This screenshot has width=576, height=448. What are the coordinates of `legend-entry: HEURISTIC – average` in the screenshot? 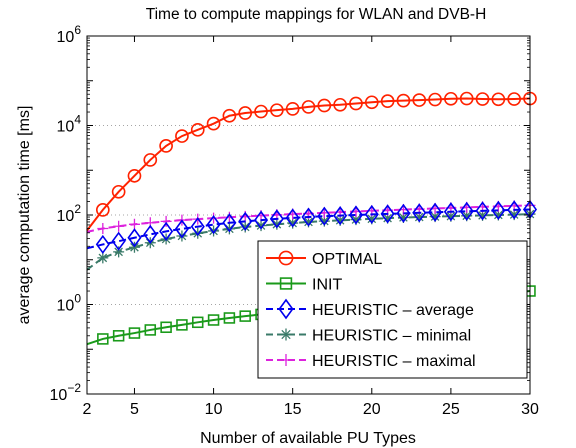 It's located at (370, 309).